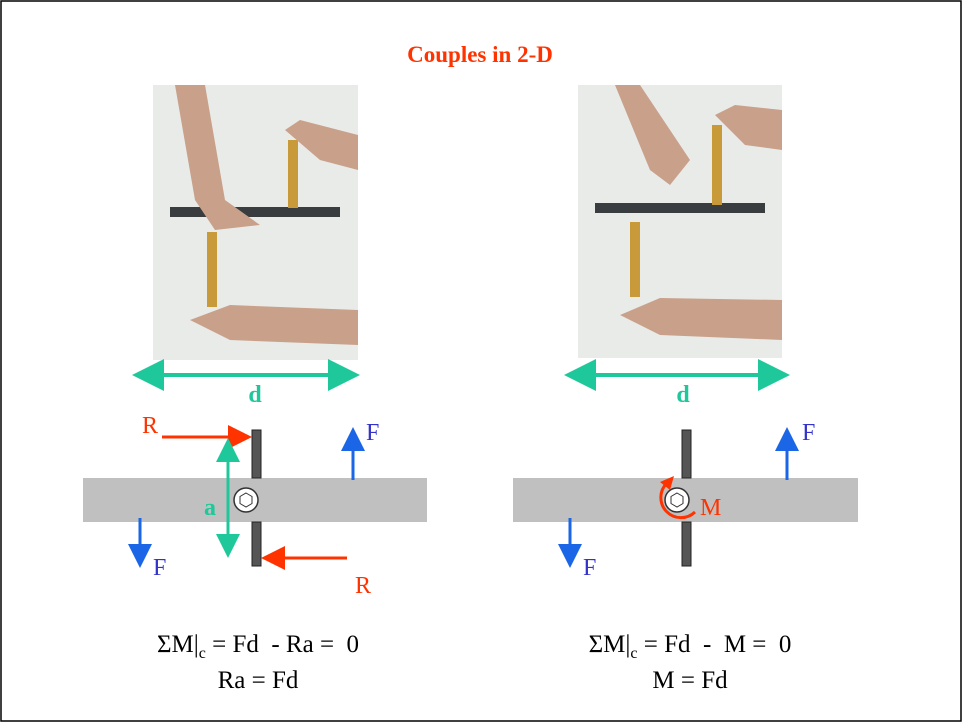  I want to click on title: Couples in 2-D, so click(480, 54).